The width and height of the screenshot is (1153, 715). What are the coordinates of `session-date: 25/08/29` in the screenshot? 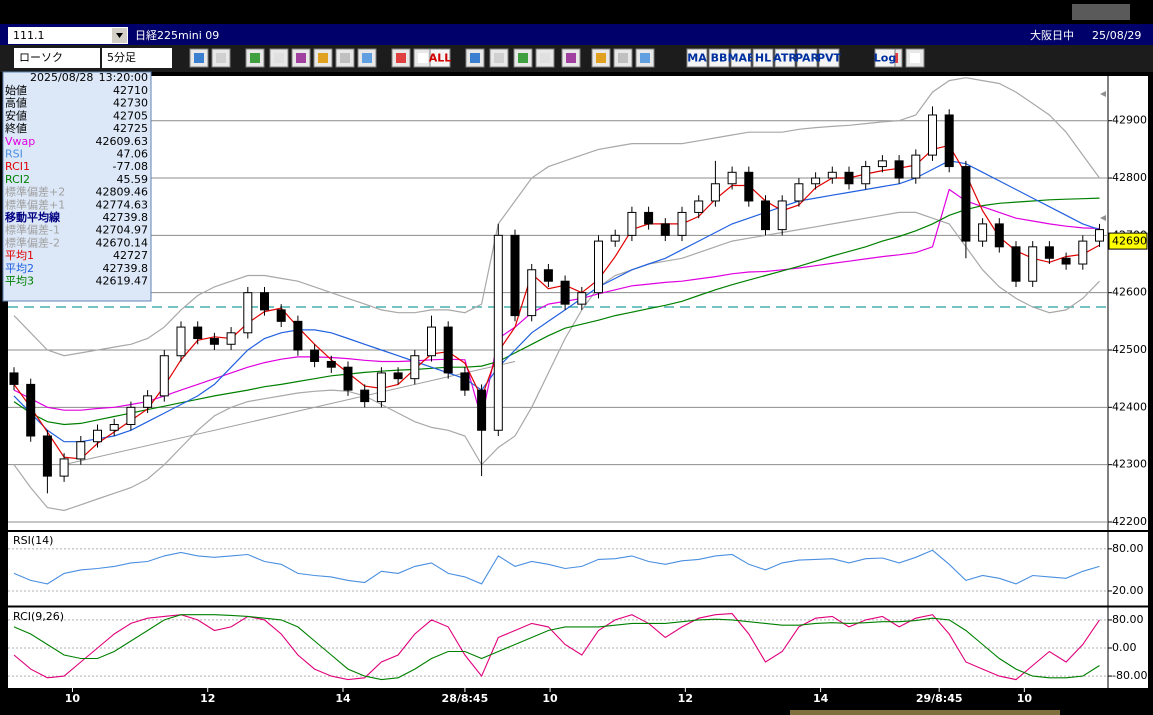 It's located at (1116, 35).